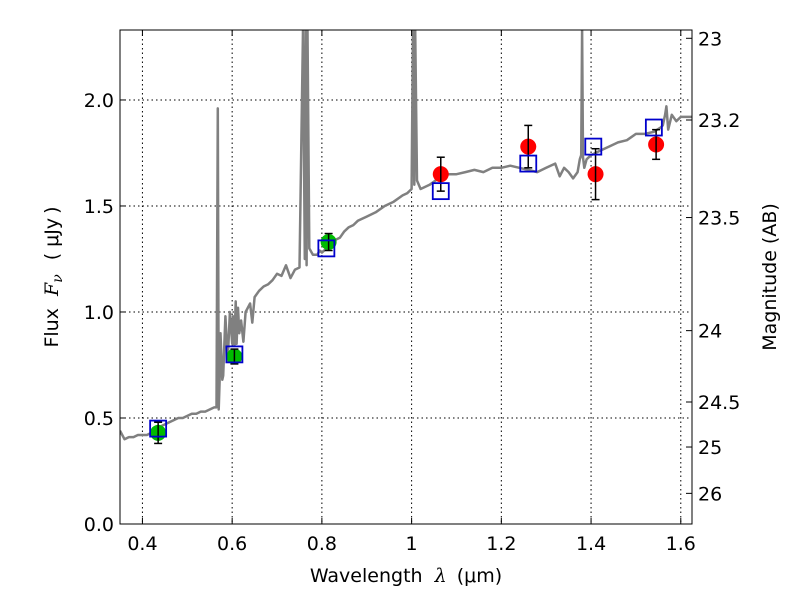  Describe the element at coordinates (710, 332) in the screenshot. I see `y2-tick-label: 24` at that location.